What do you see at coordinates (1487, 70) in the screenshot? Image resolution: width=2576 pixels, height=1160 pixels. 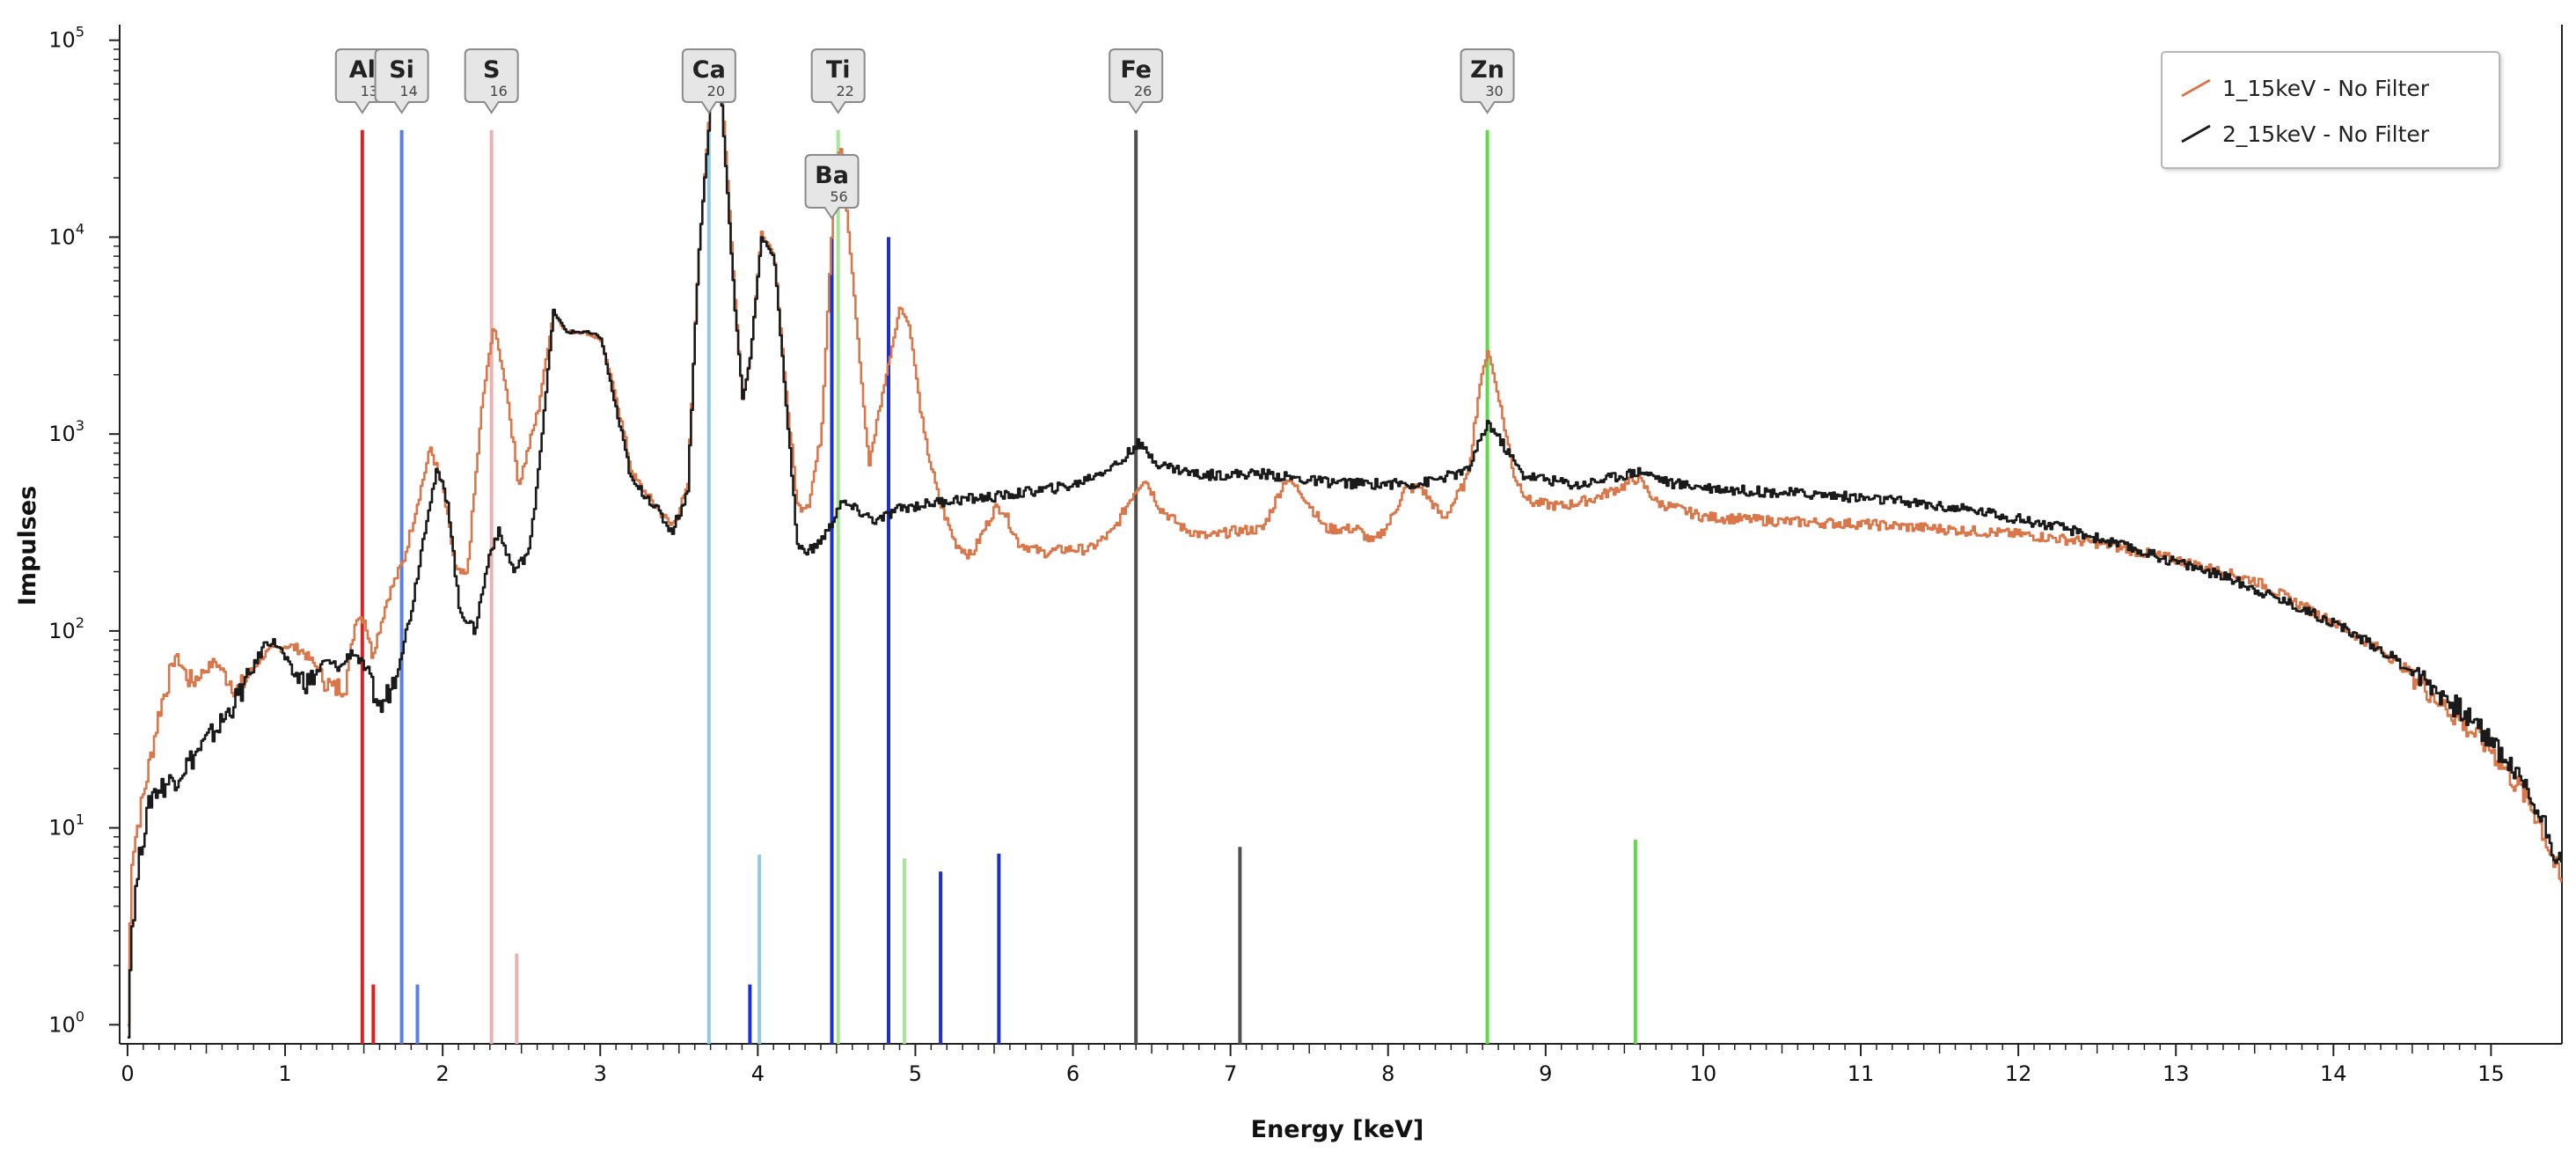 I see `element-marker-symbol: Zn` at bounding box center [1487, 70].